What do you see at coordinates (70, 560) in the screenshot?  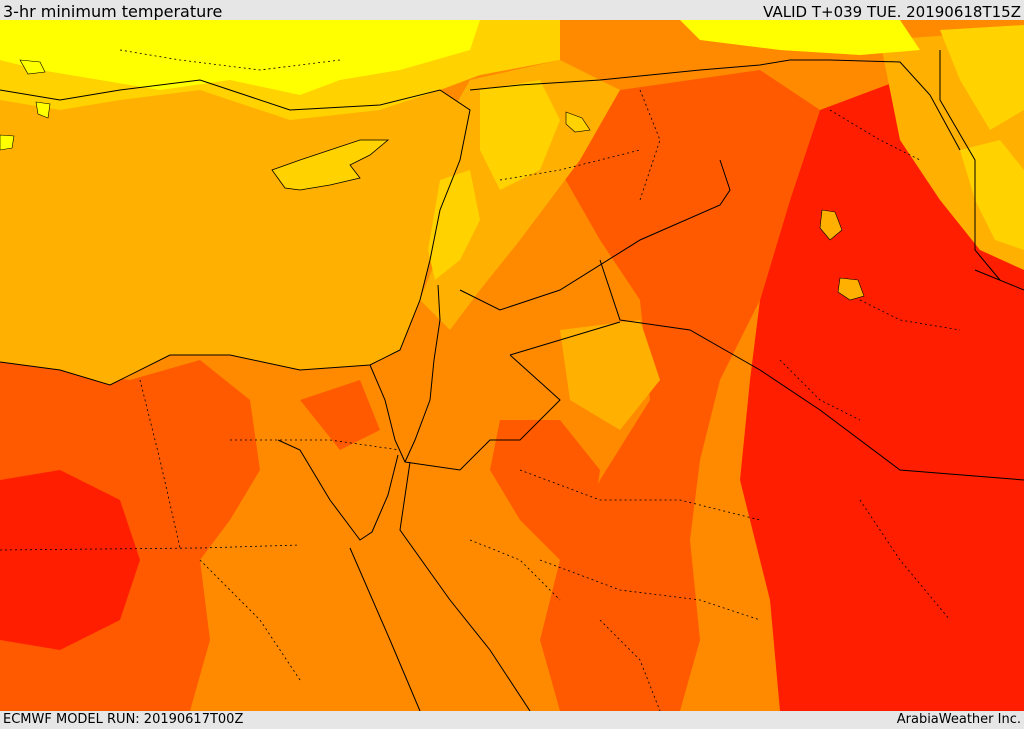 I see `band-red-africa` at bounding box center [70, 560].